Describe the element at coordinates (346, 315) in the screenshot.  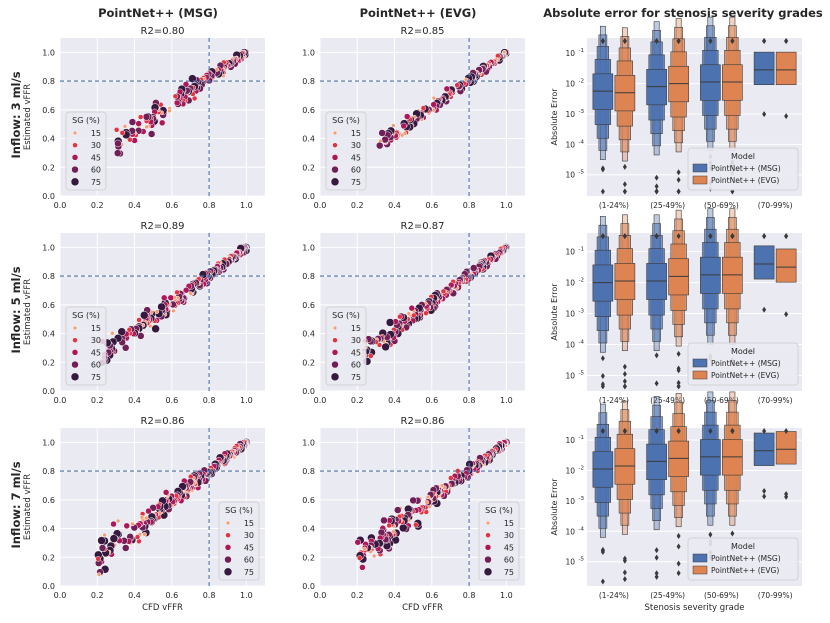
I see `legend-title: SG (%)` at that location.